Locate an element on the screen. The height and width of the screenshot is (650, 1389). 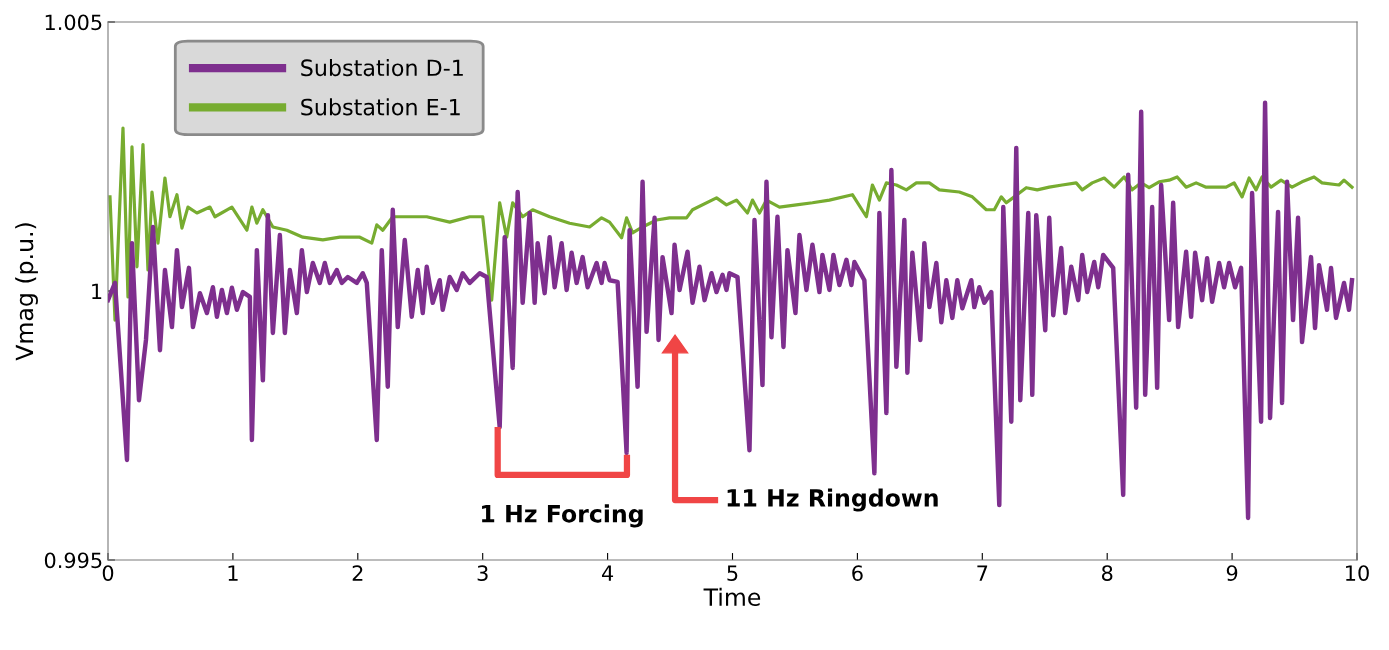
x-tick-label: 7 is located at coordinates (982, 573).